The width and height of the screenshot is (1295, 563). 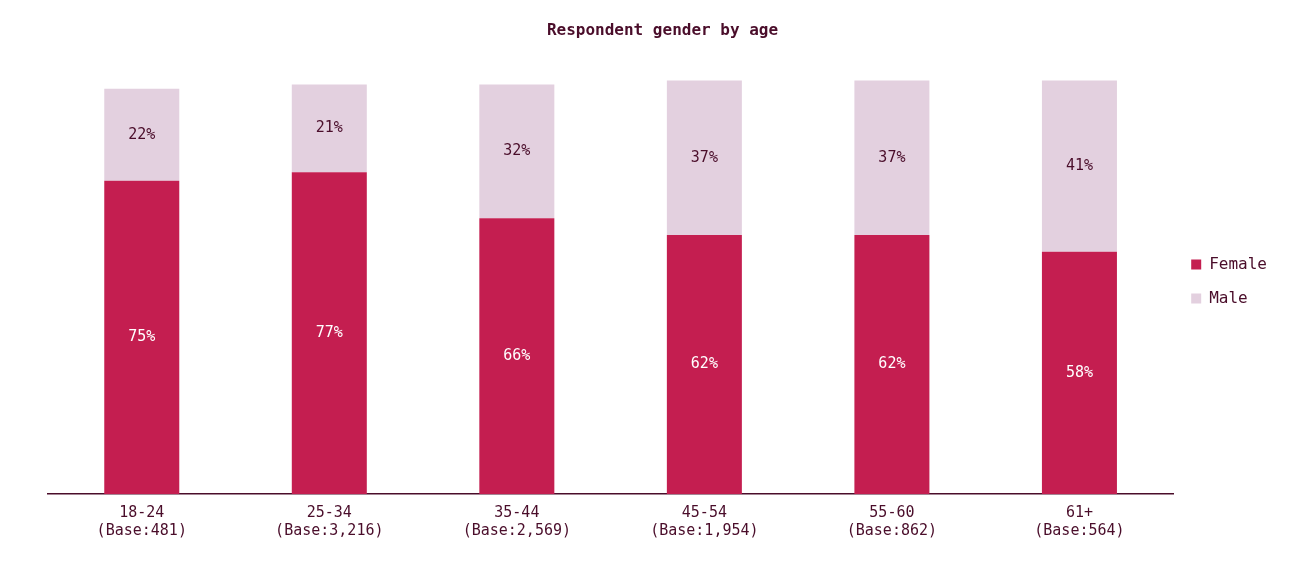 I want to click on data-label: 41%, so click(x=1079, y=164).